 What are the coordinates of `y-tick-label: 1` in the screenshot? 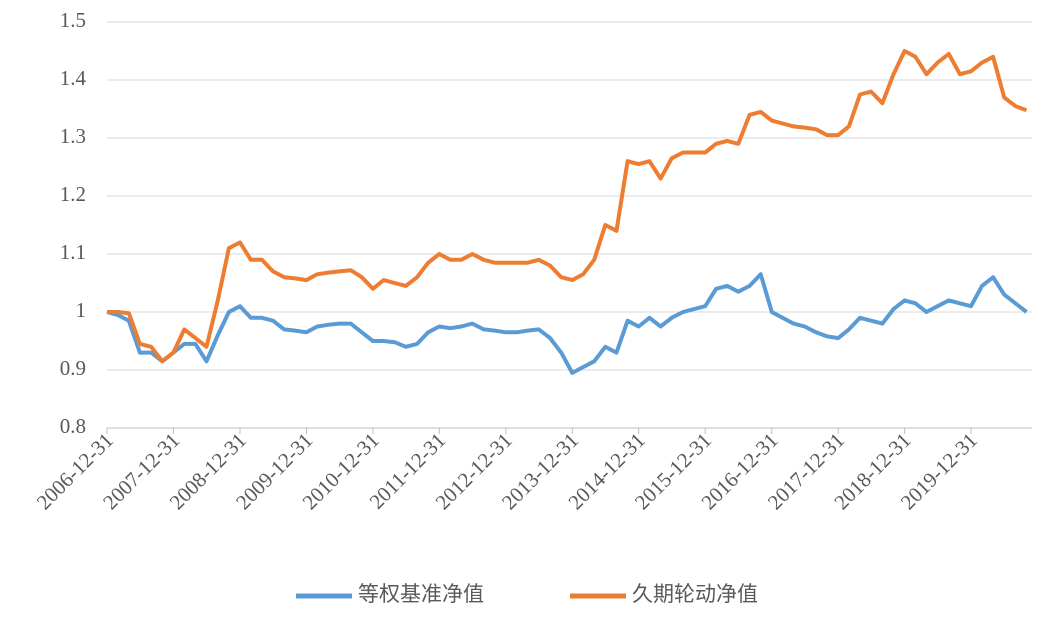 It's located at (81, 310).